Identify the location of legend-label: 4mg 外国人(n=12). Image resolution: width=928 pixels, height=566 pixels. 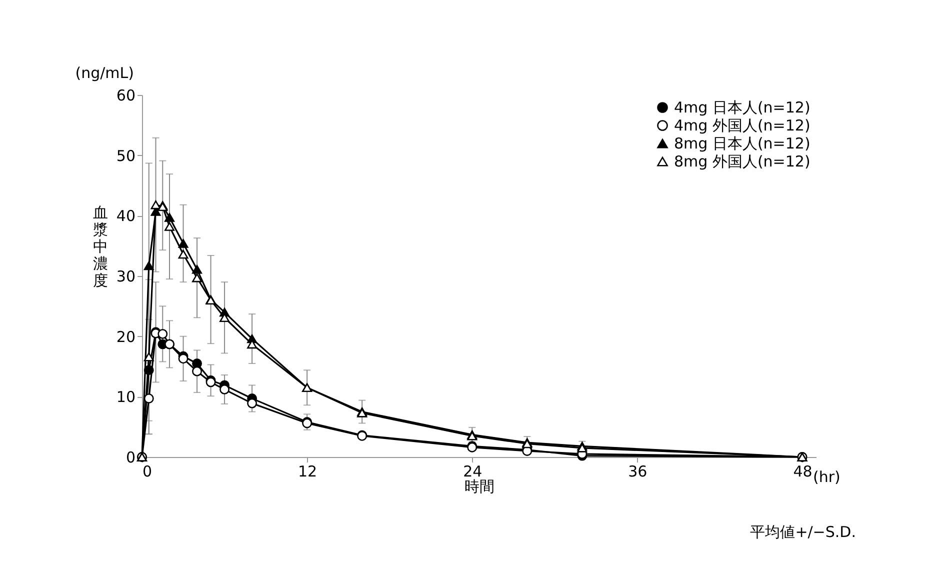
(742, 125).